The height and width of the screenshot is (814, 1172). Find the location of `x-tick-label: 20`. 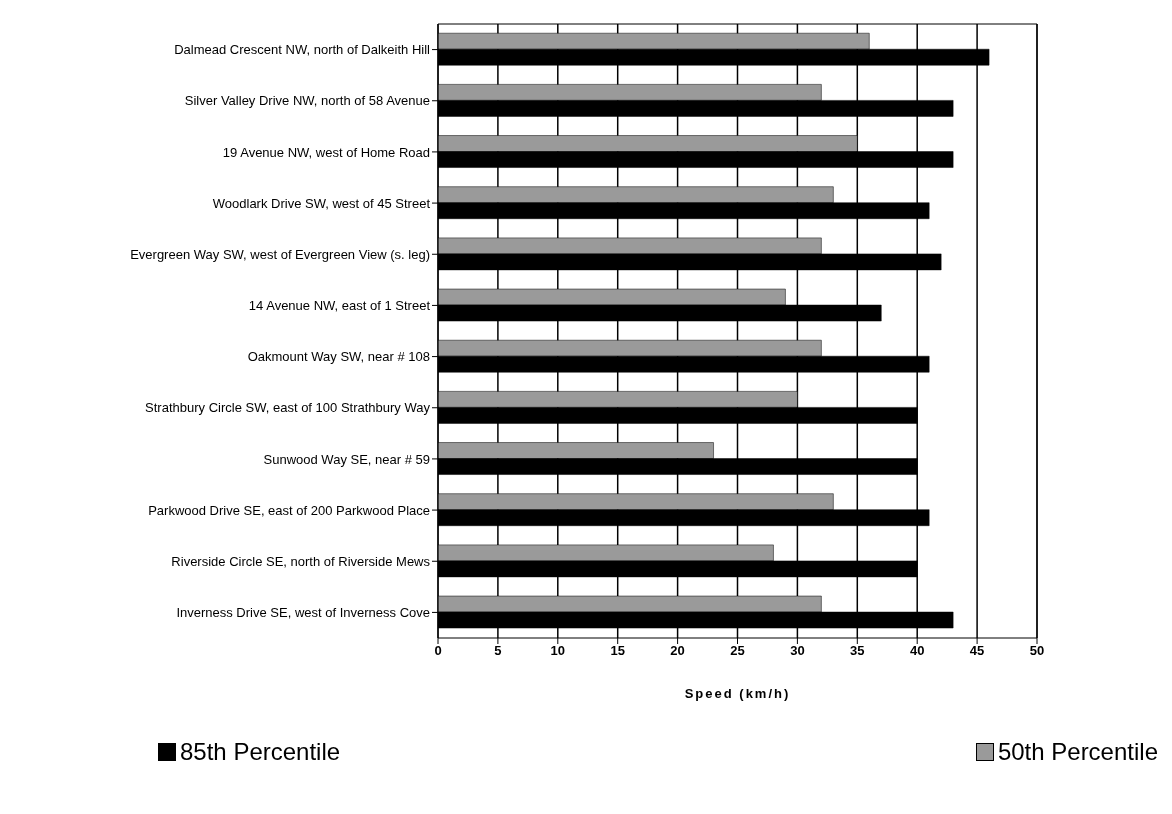

x-tick-label: 20 is located at coordinates (677, 651).